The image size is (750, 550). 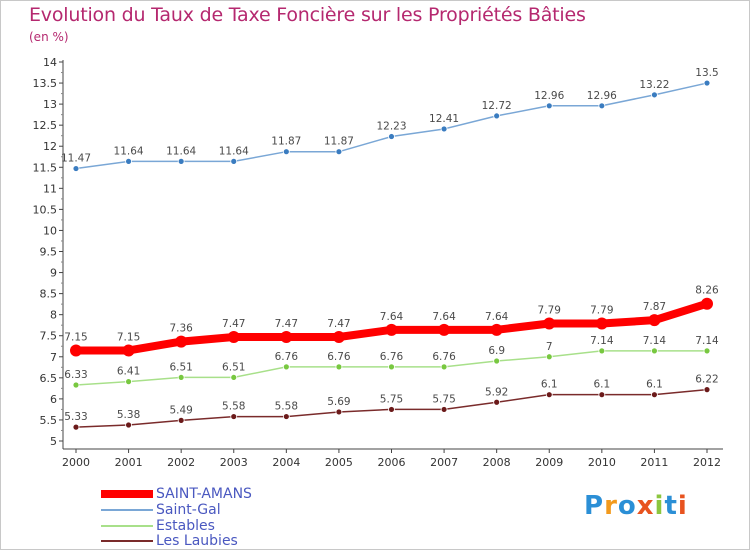 I want to click on data-label: 7.79, so click(x=549, y=311).